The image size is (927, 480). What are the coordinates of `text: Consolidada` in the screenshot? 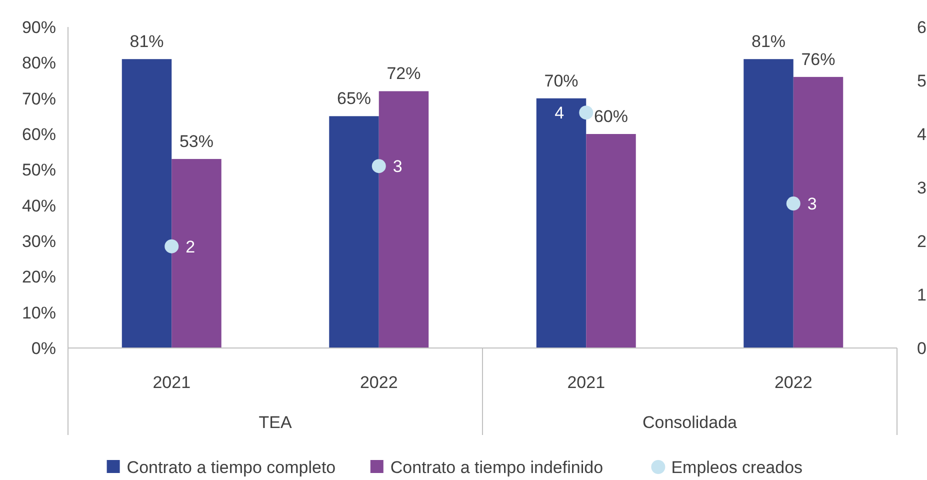 It's located at (690, 422).